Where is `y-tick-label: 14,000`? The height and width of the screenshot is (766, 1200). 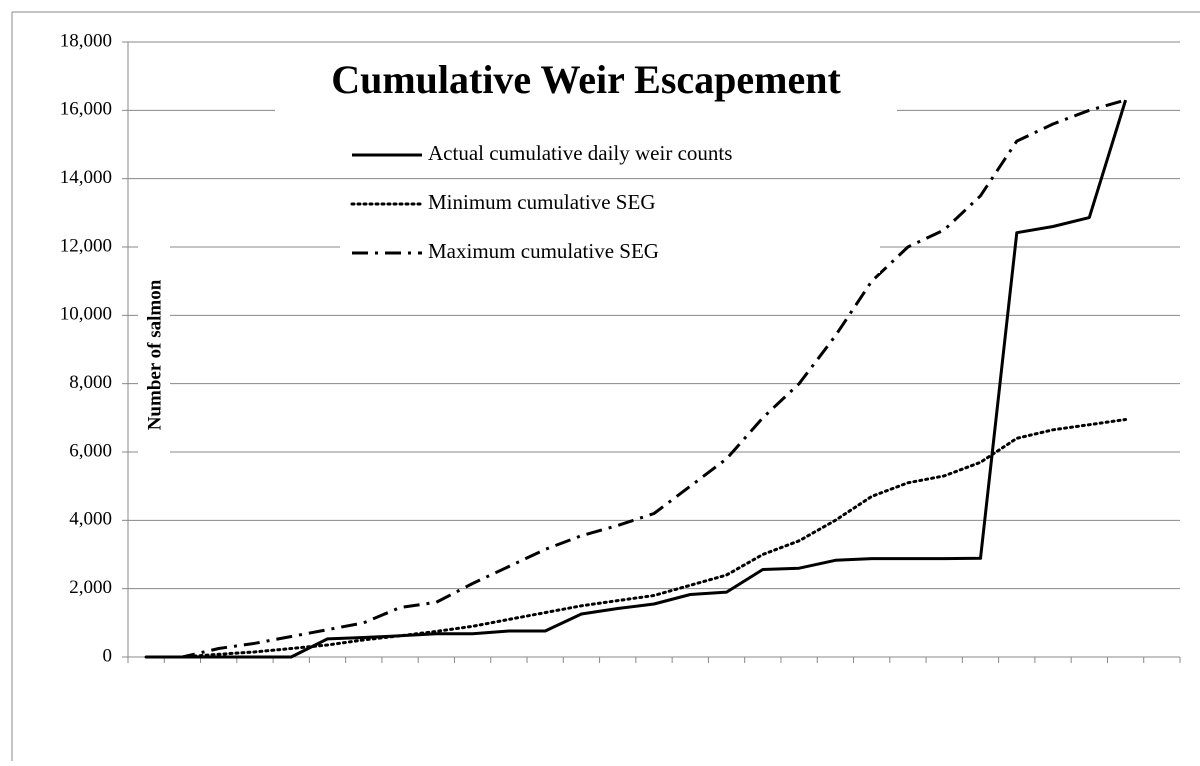 y-tick-label: 14,000 is located at coordinates (86, 177).